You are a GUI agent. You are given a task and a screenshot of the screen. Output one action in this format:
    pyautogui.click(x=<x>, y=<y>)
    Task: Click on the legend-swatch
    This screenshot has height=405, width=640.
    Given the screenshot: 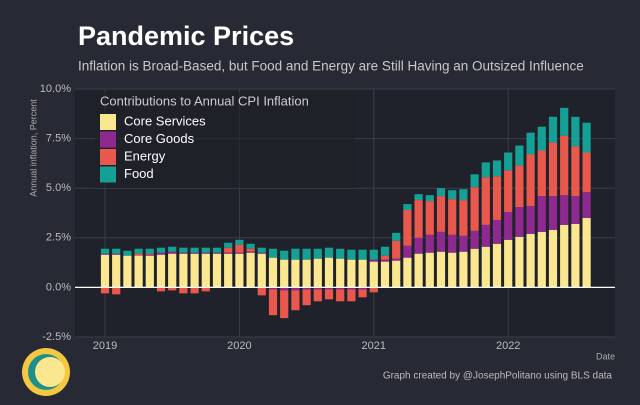 What is the action you would take?
    pyautogui.click(x=108, y=139)
    